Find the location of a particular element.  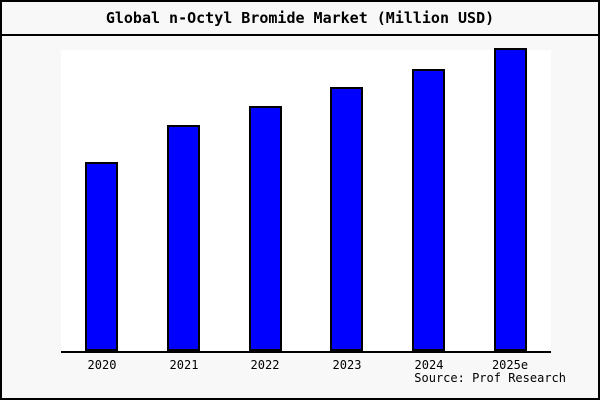

bar-2023 is located at coordinates (346, 219).